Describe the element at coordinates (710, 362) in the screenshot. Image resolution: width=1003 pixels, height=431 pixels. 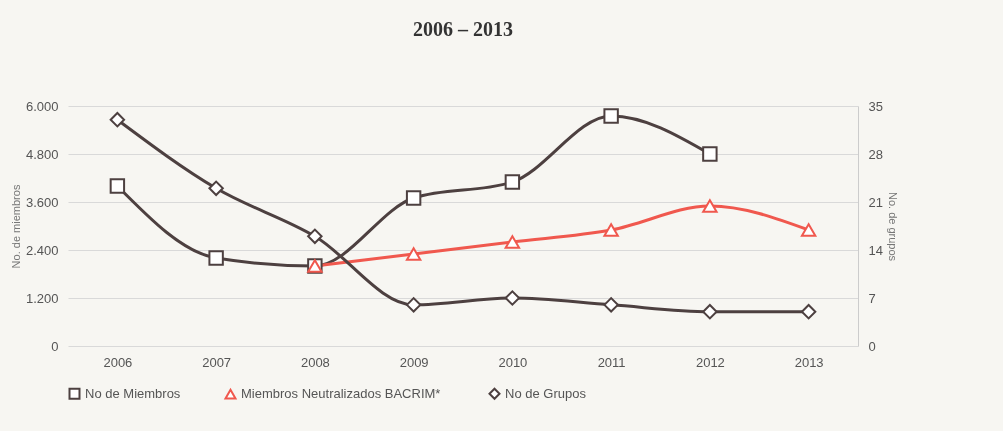
I see `x-tick-label: 2012` at that location.